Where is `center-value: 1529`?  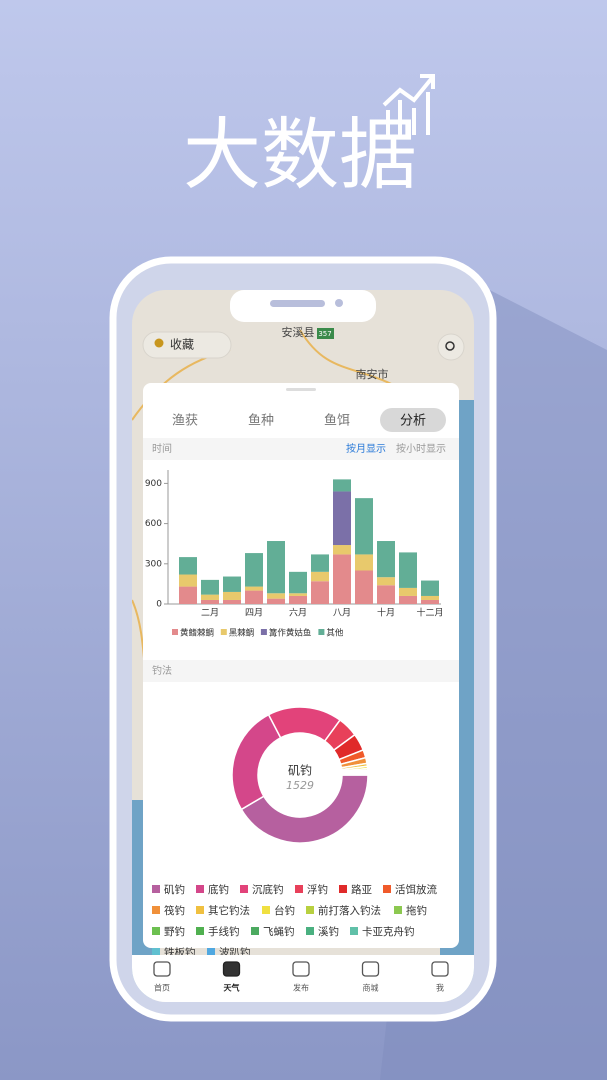 center-value: 1529 is located at coordinates (300, 785).